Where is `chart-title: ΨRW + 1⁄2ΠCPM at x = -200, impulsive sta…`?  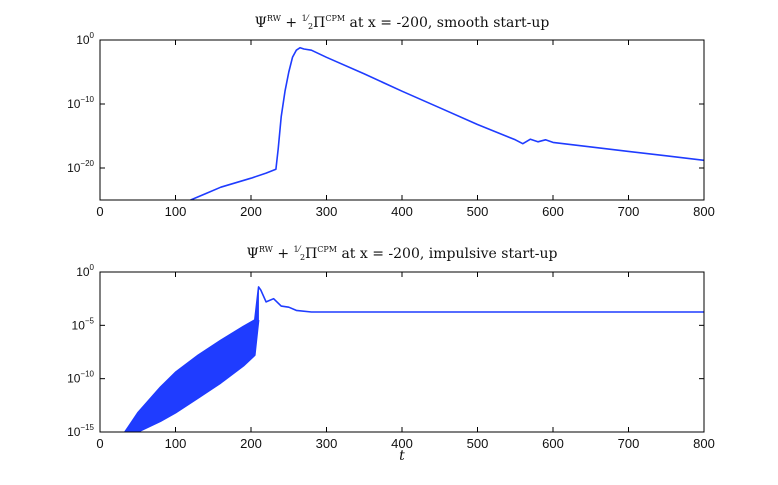
chart-title: ΨRW + 1⁄2ΠCPM at x = -200, impulsive sta… is located at coordinates (402, 253).